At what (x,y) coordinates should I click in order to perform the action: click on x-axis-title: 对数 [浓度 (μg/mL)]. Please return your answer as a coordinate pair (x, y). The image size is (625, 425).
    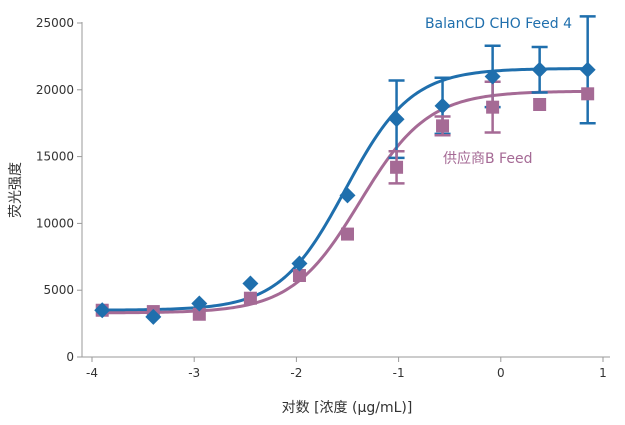
    Looking at the image, I should click on (347, 408).